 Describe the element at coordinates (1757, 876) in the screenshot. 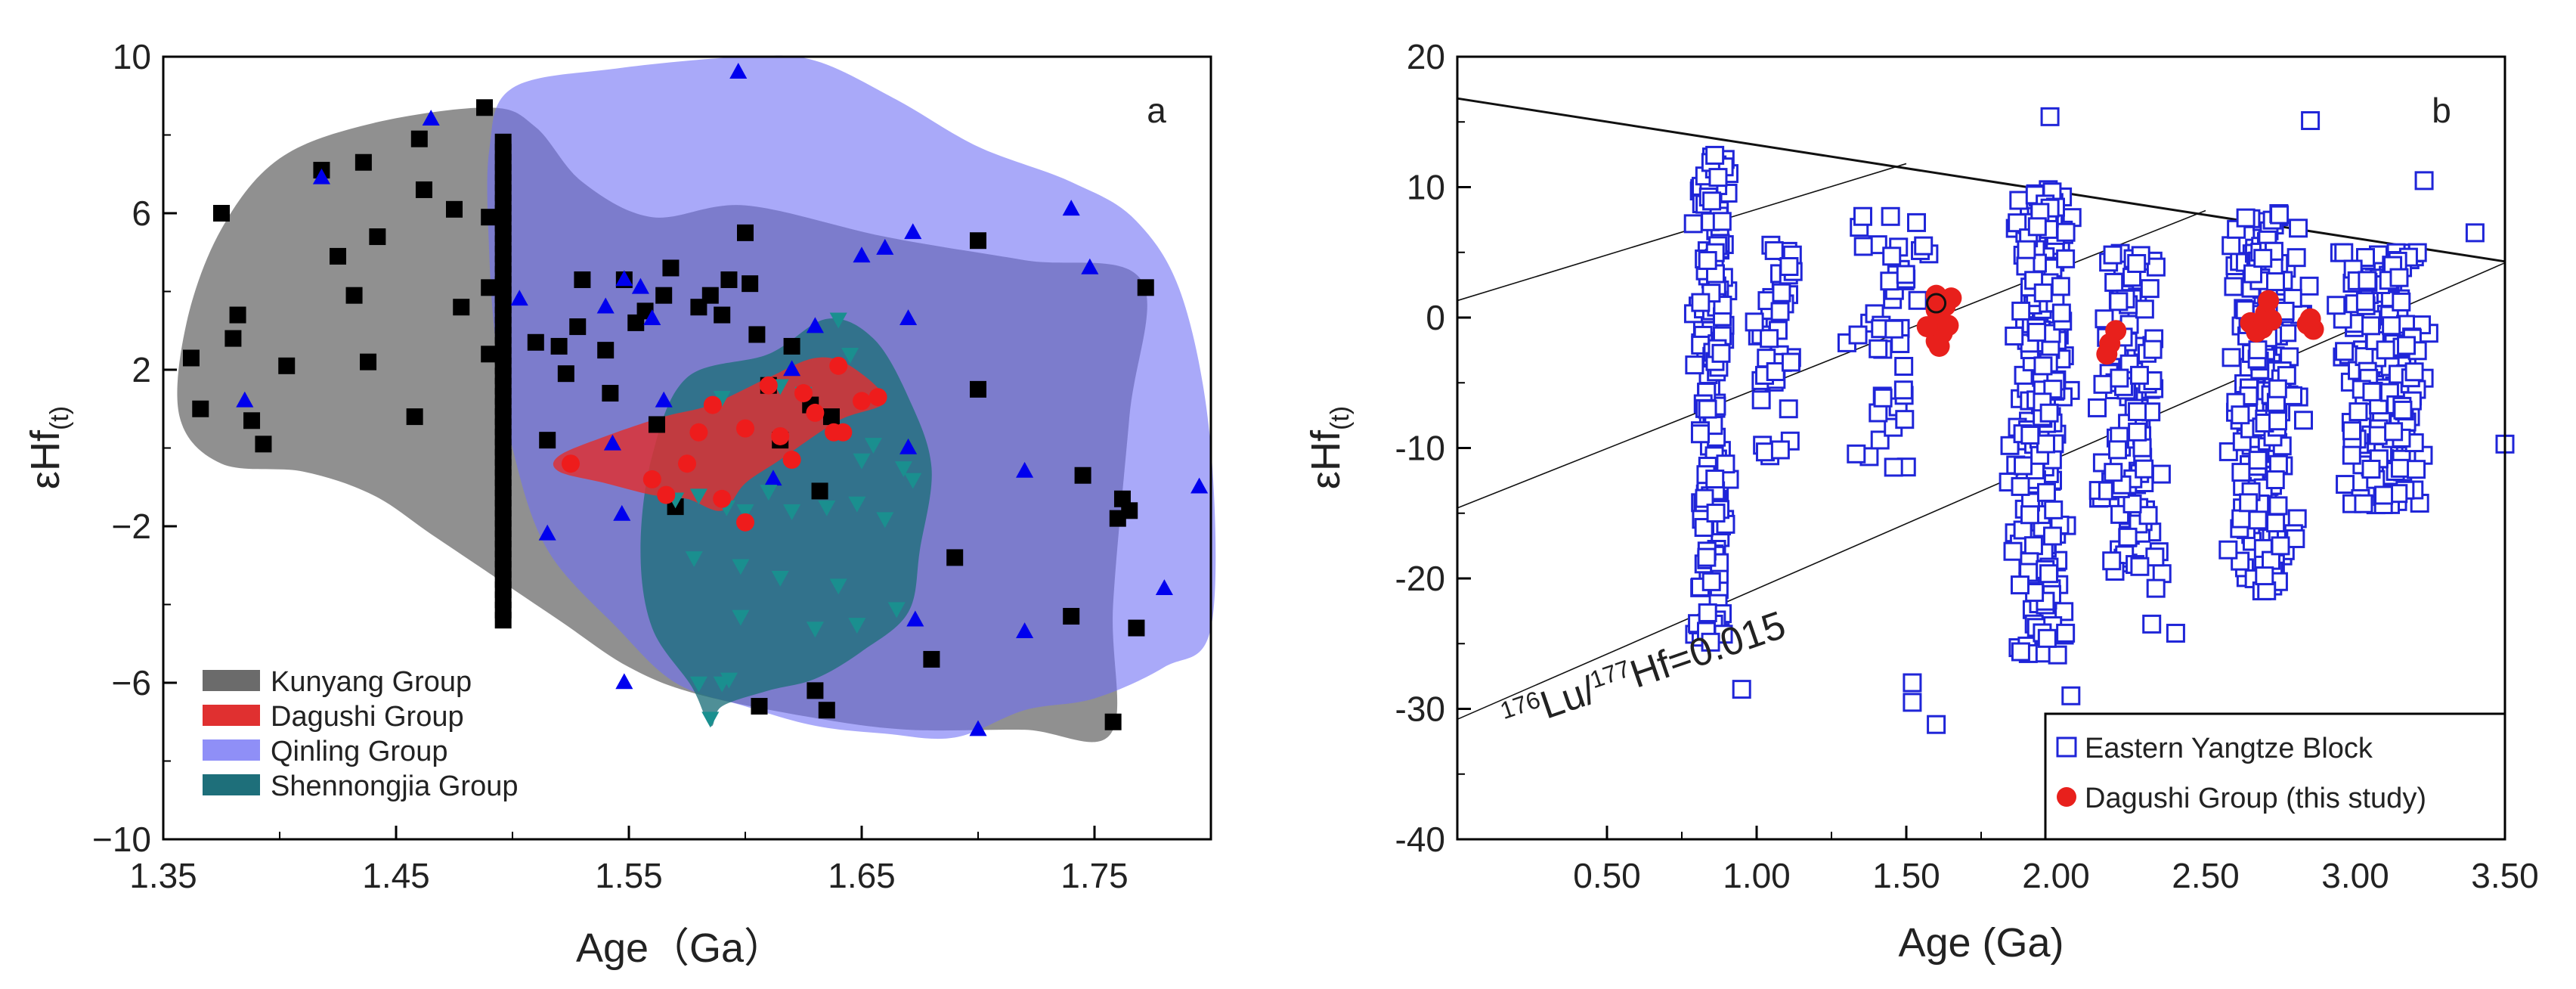

I see `panel-b-x-tick-label: 1.00` at that location.